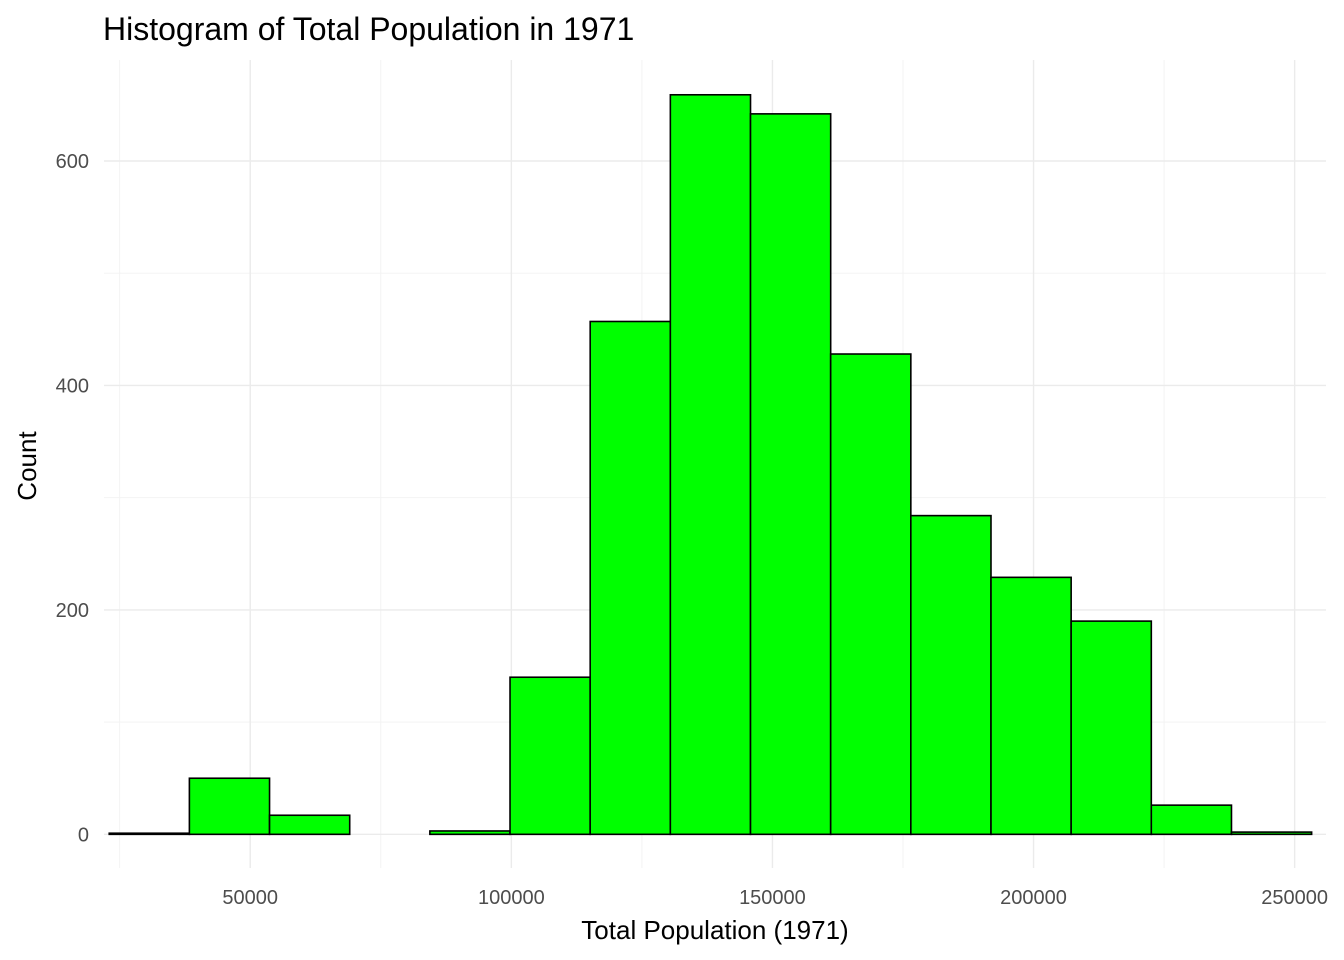  Describe the element at coordinates (72, 498) in the screenshot. I see `y-axis-ticks: 0 200 400 600` at that location.